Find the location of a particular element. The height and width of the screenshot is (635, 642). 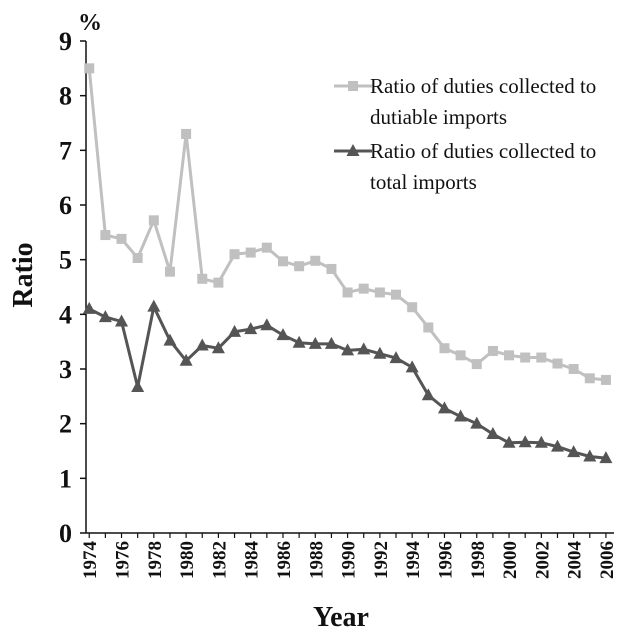

legend-marker-square is located at coordinates (353, 86).